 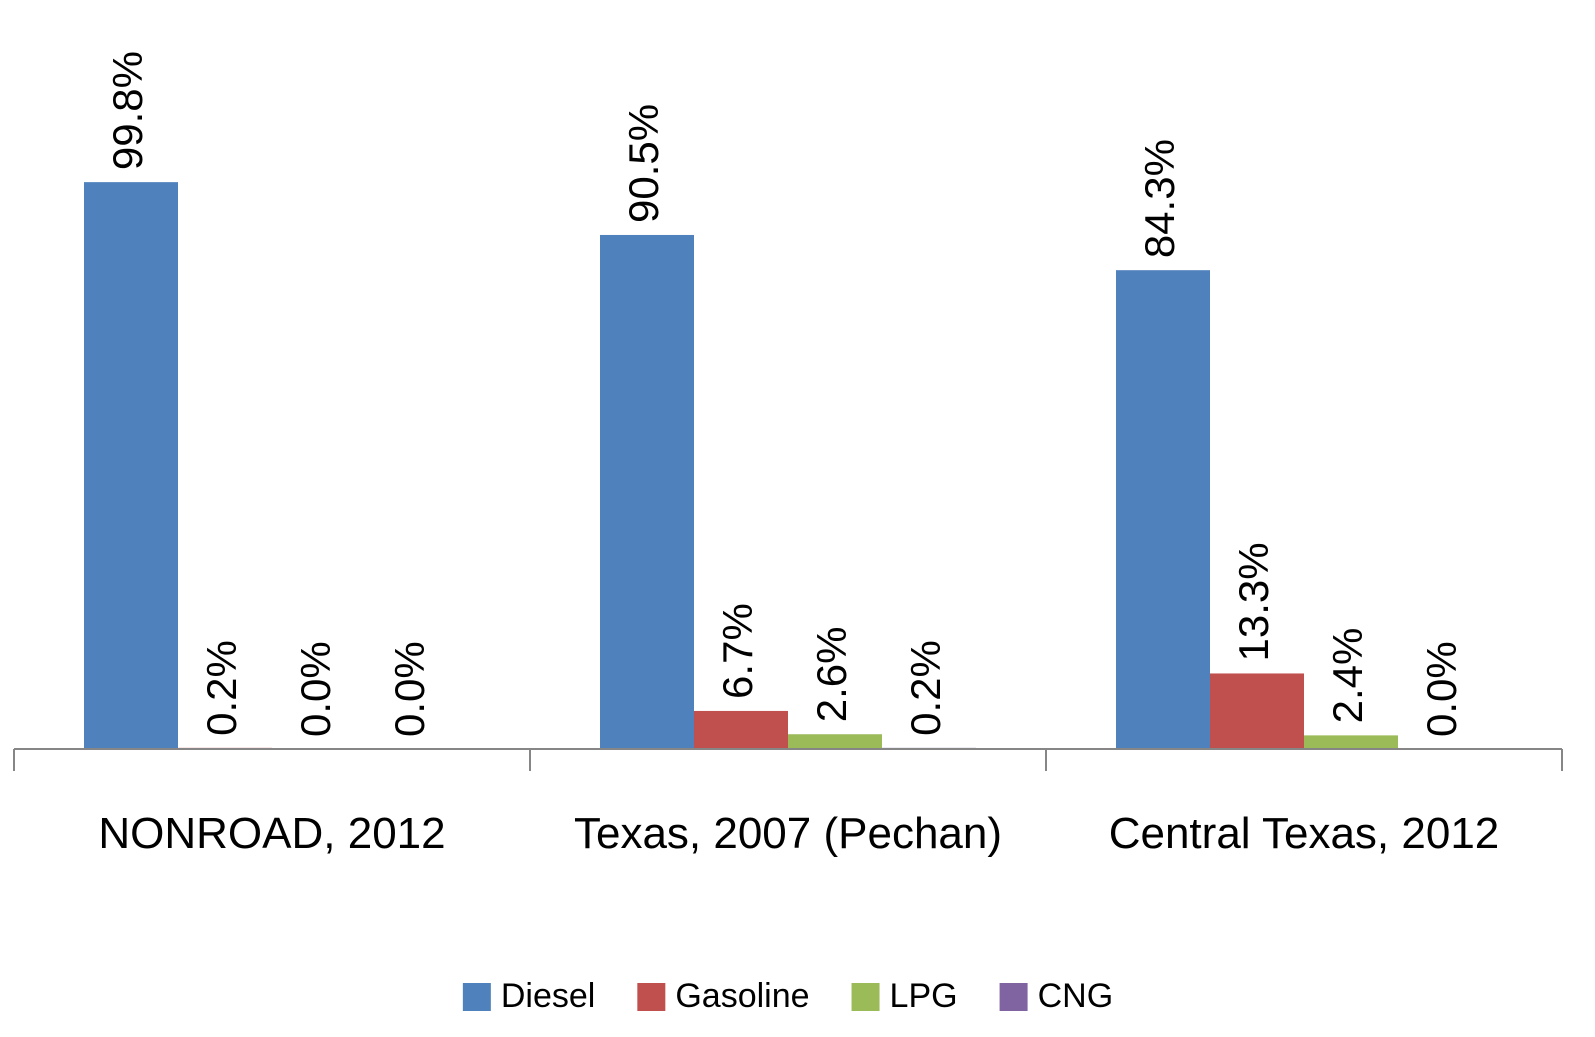 I want to click on value-label: 90.5%, so click(x=643, y=163).